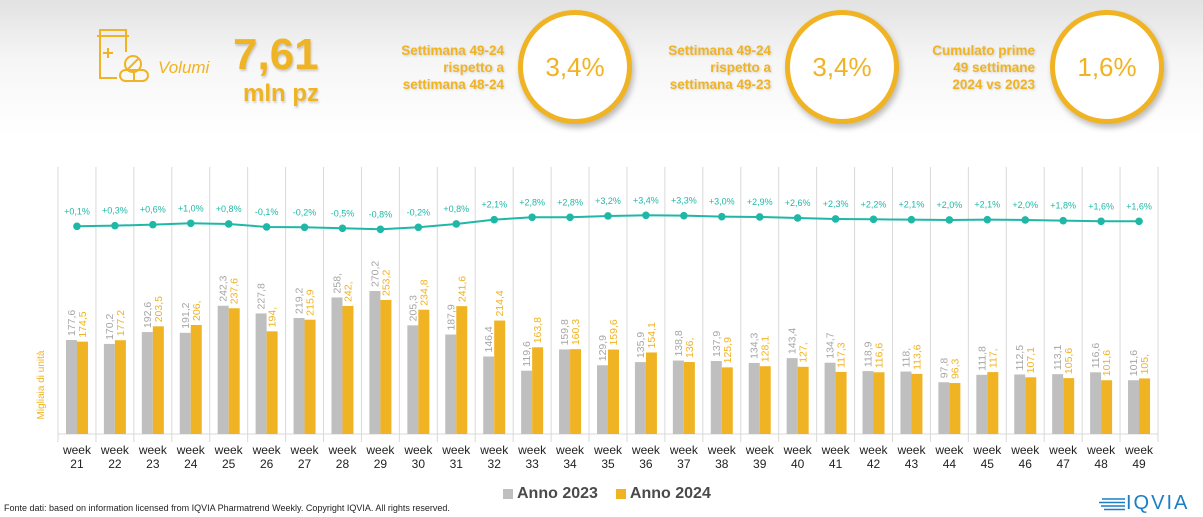 The image size is (1203, 517). Describe the element at coordinates (804, 352) in the screenshot. I see `bar-label-2024: 127,` at that location.